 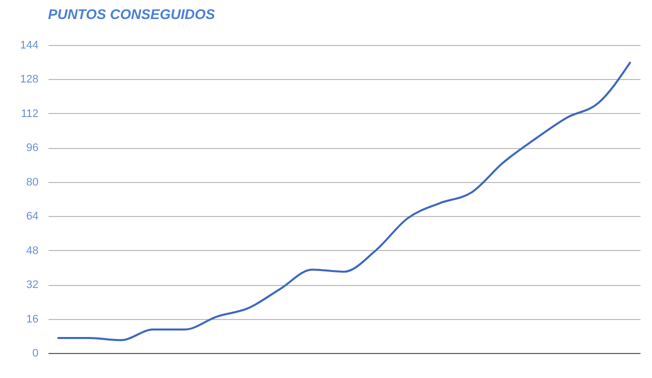 What do you see at coordinates (132, 14) in the screenshot?
I see `chart-title: PUNTOS CONSEGUIDOS` at bounding box center [132, 14].